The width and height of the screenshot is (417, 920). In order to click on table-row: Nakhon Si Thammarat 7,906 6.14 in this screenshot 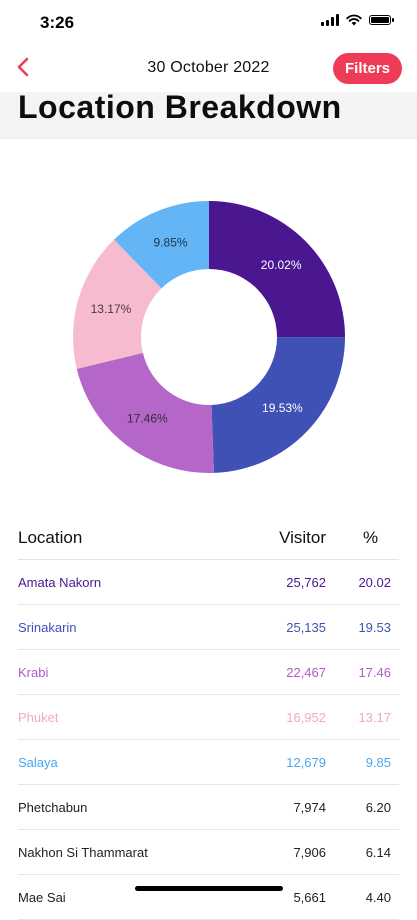, I will do `click(208, 852)`.